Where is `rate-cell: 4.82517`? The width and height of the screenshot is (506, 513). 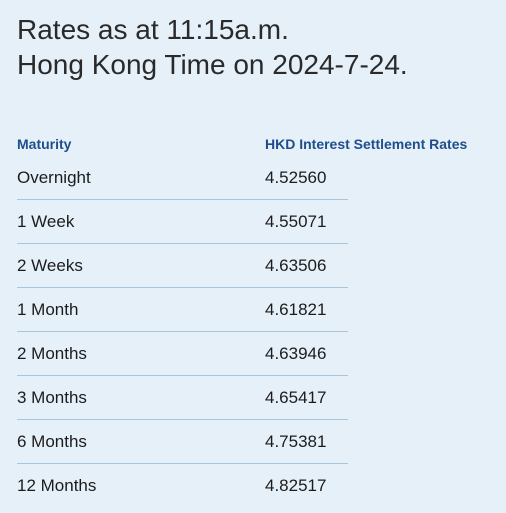
rate-cell: 4.82517 is located at coordinates (296, 485).